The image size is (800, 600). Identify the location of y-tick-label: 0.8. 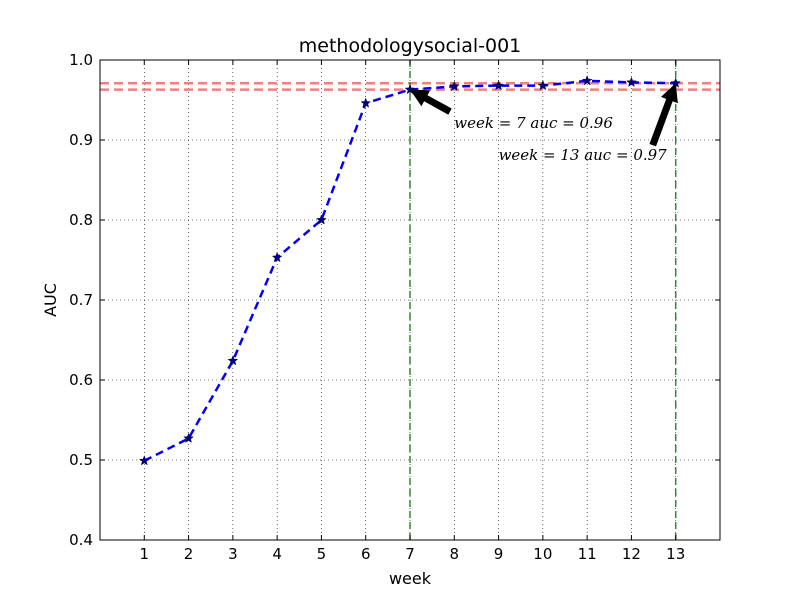
(81, 220).